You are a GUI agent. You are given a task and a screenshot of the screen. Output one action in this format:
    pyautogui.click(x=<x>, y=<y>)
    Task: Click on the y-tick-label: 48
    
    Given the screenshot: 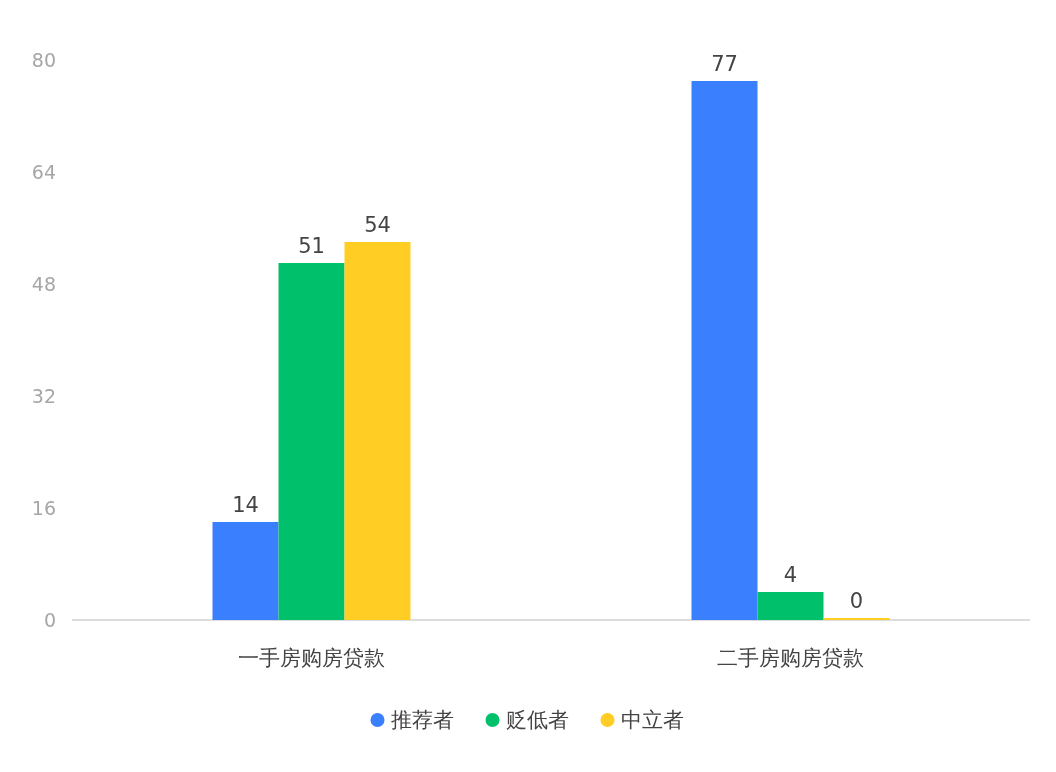 What is the action you would take?
    pyautogui.click(x=43, y=284)
    